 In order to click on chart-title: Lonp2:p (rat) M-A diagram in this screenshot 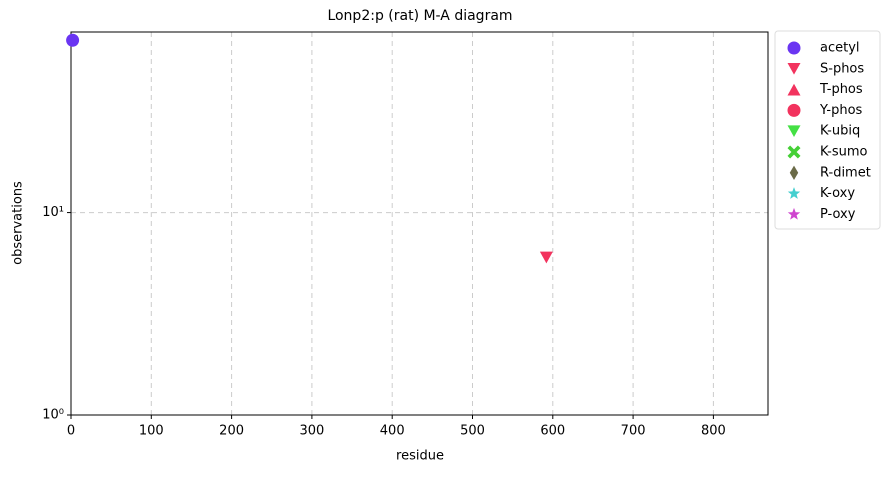, I will do `click(419, 16)`.